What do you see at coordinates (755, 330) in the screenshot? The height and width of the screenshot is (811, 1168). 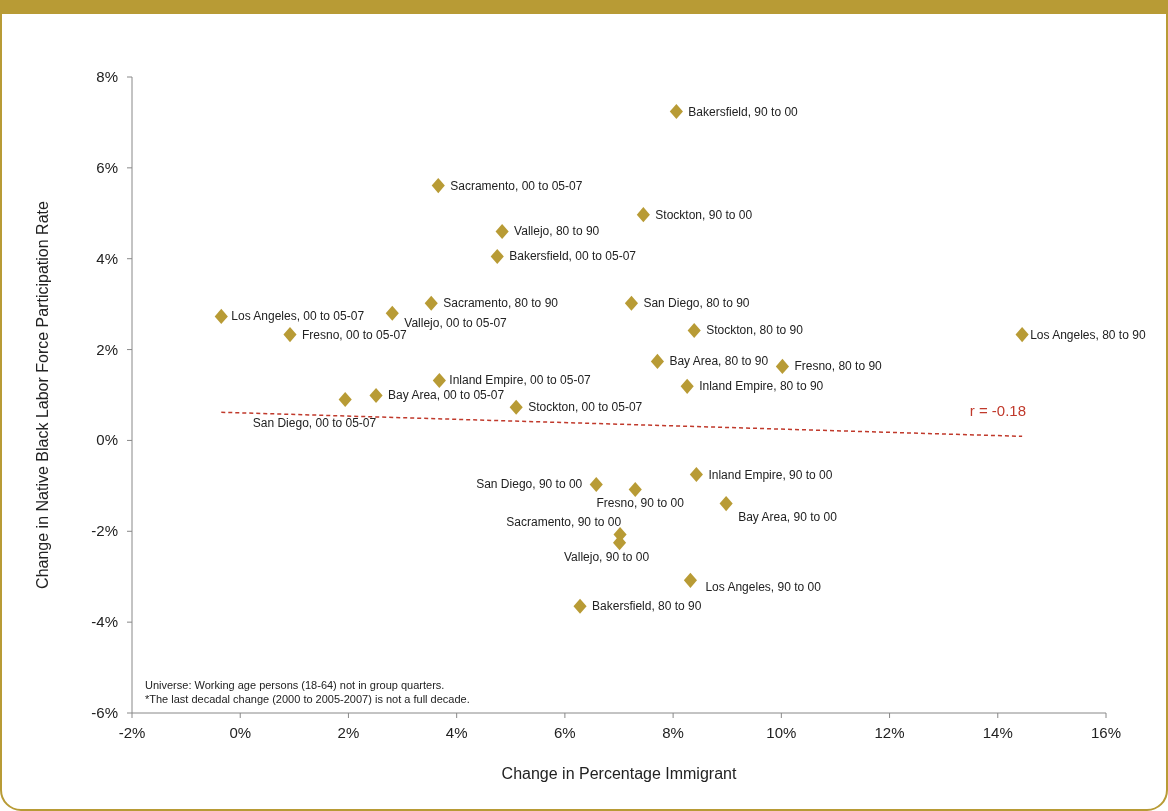 I see `data-label: Stockton, 80 to 90` at bounding box center [755, 330].